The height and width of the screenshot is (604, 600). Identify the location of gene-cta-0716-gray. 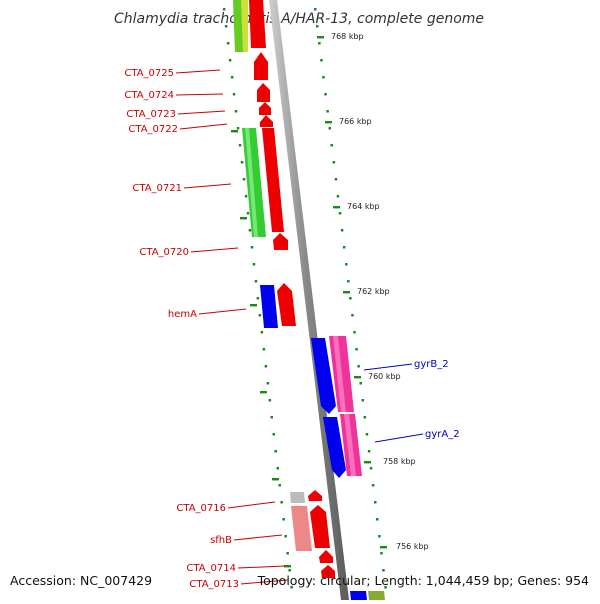
(297, 497).